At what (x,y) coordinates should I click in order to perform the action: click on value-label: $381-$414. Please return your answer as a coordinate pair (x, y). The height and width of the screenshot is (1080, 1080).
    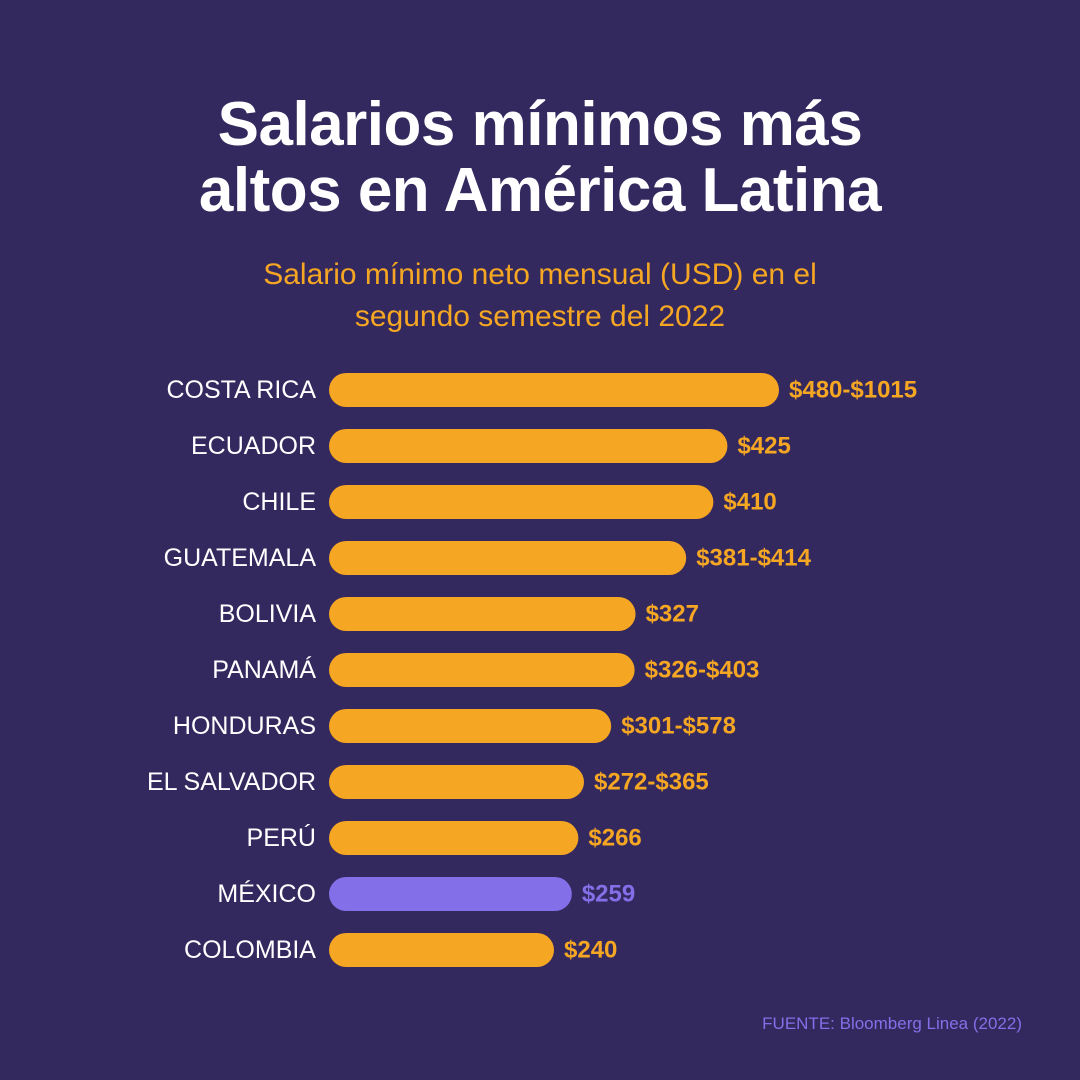
    Looking at the image, I should click on (753, 558).